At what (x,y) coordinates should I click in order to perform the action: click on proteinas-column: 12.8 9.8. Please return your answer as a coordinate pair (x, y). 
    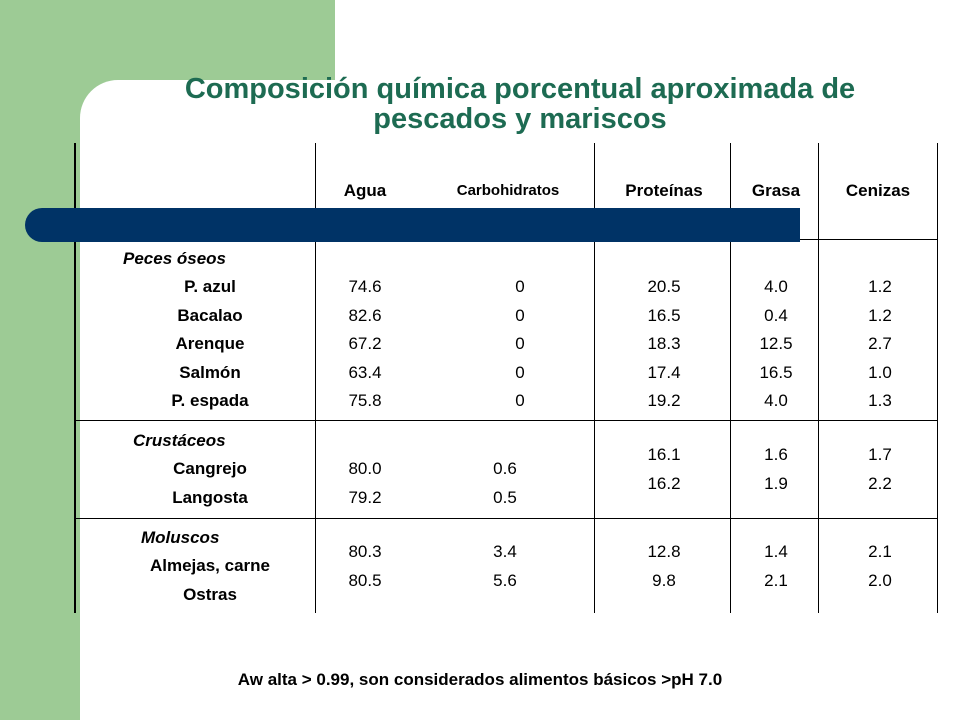
    Looking at the image, I should click on (664, 566).